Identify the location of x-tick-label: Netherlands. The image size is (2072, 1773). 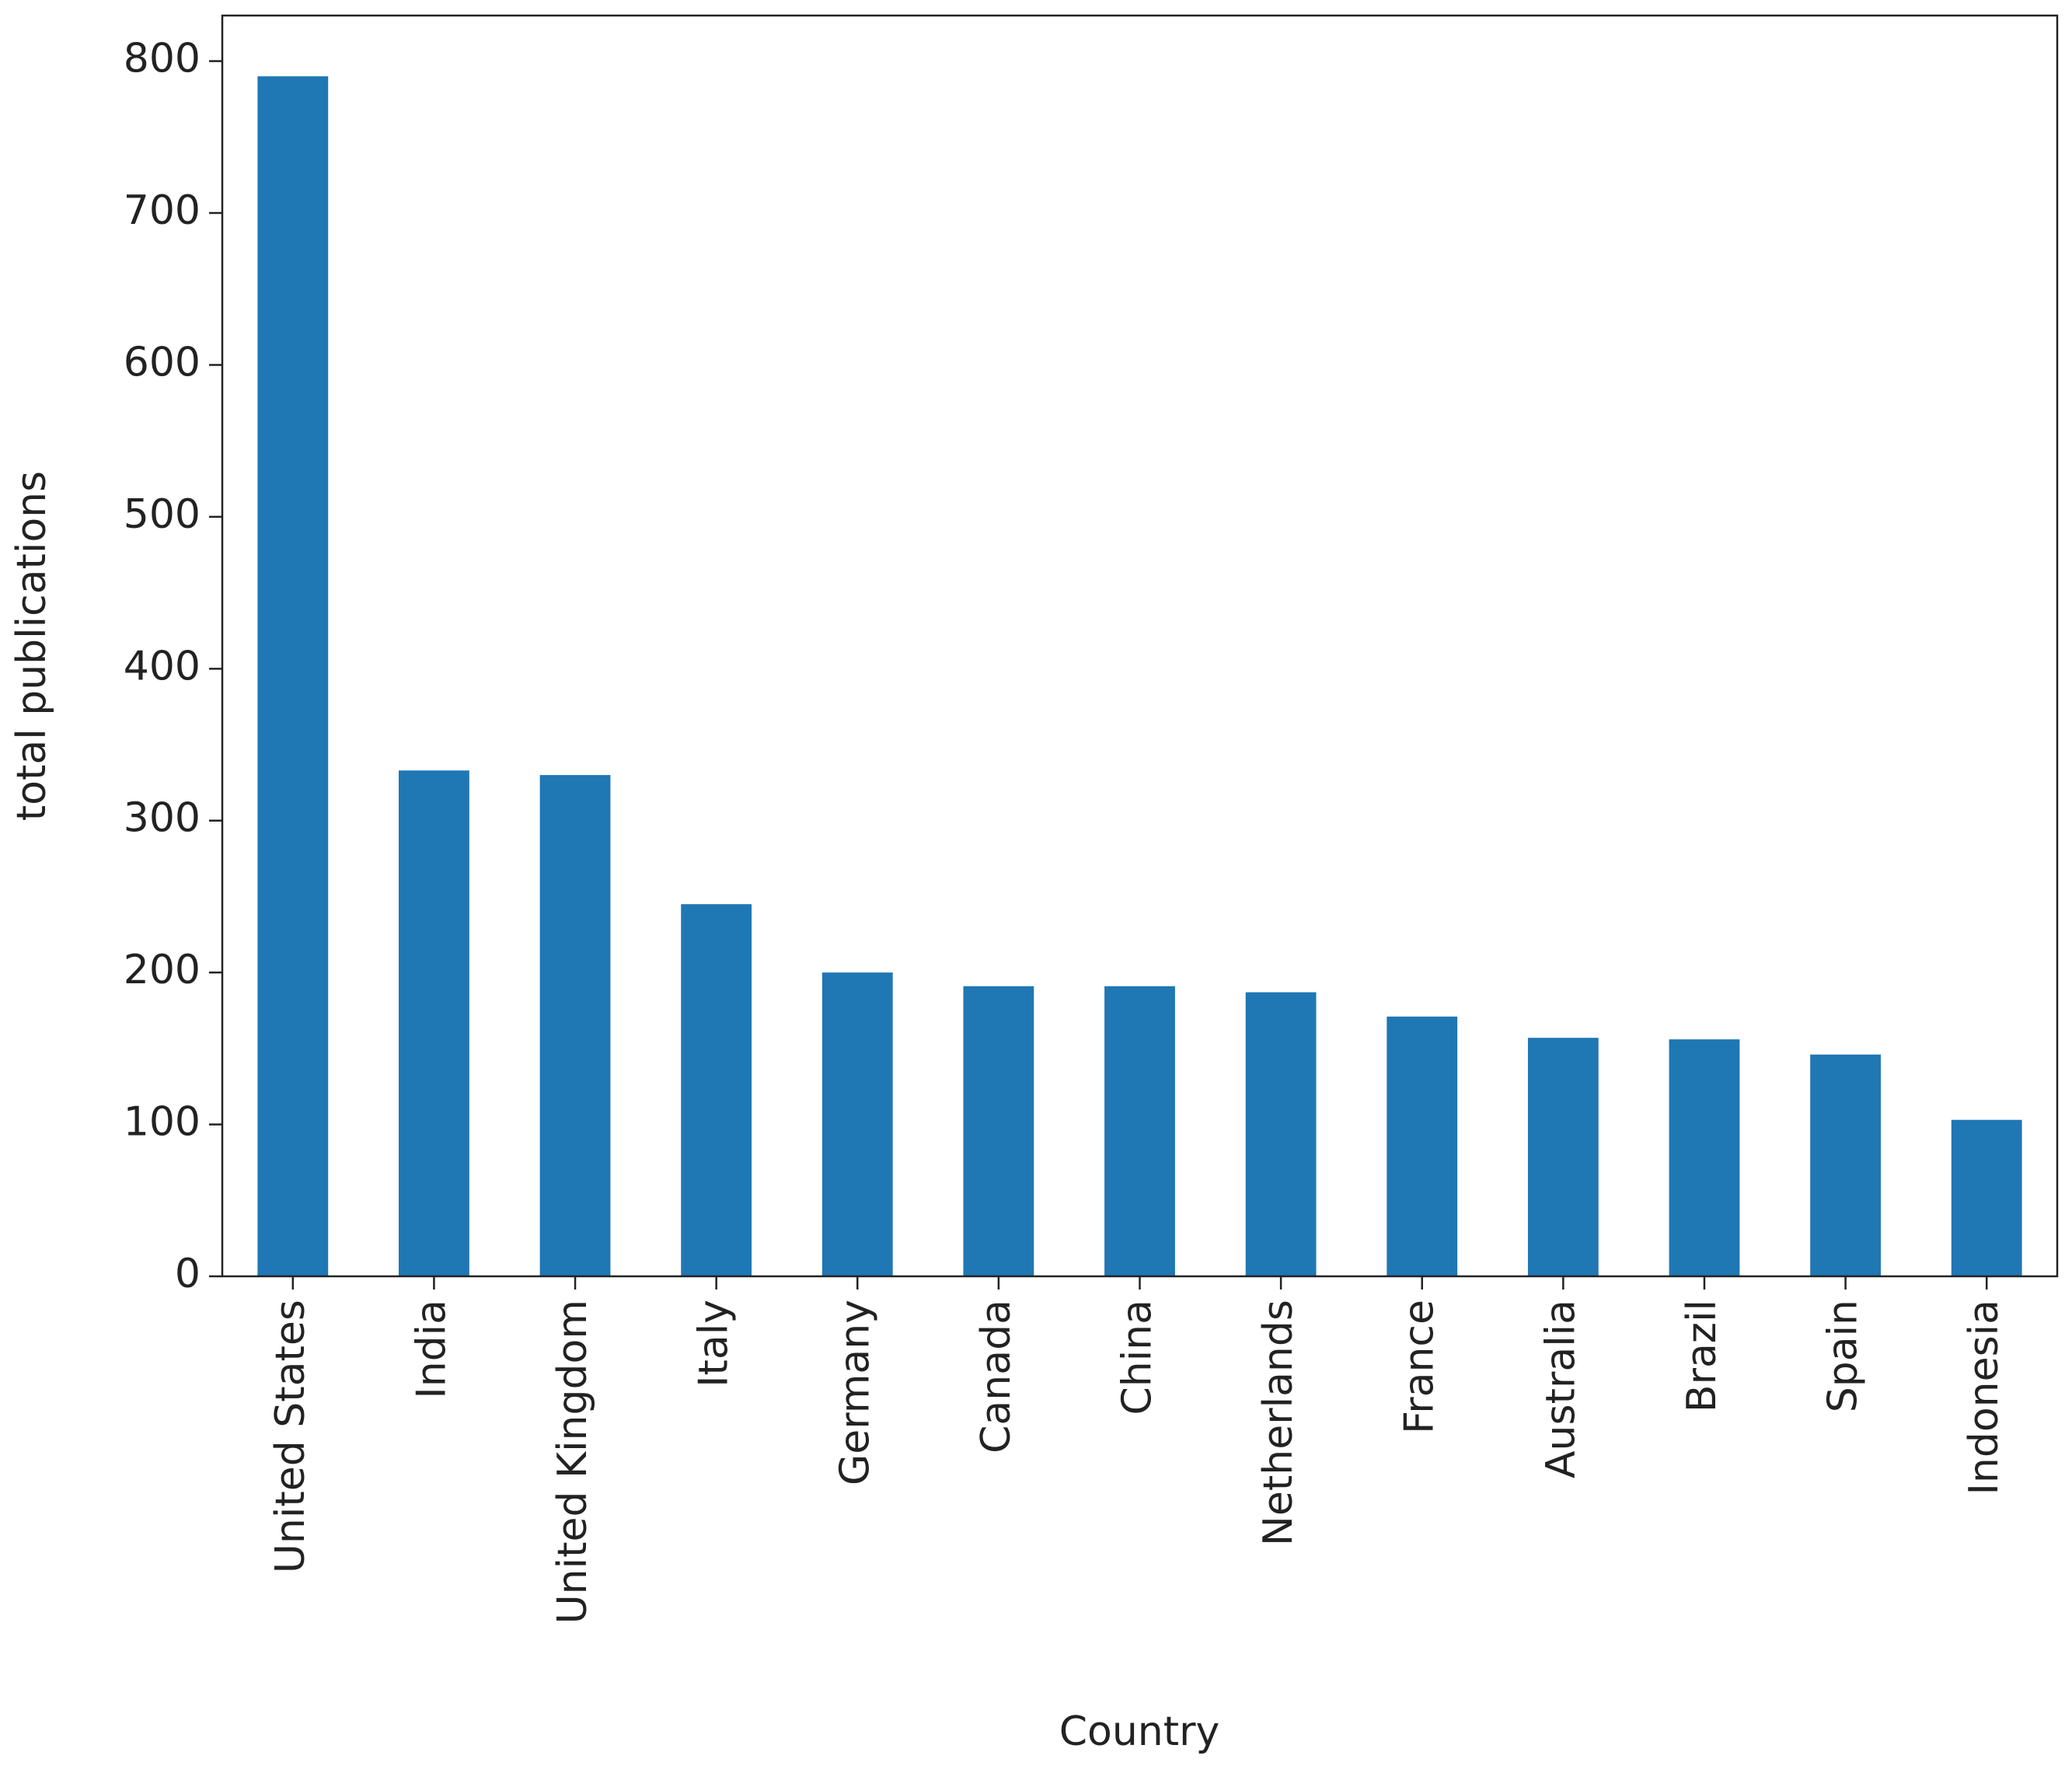
(1278, 1423).